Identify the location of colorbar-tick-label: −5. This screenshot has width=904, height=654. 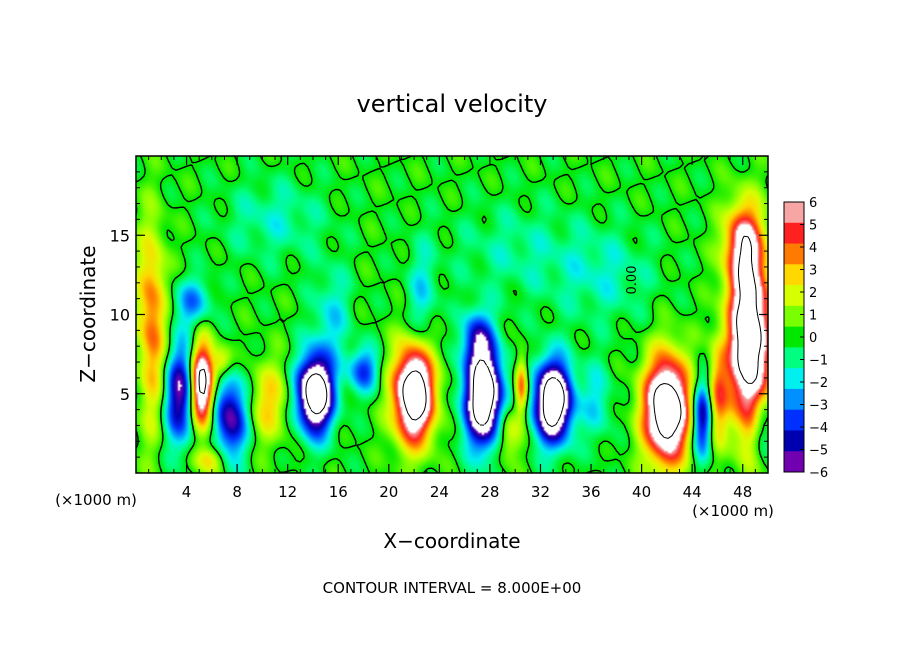
(818, 451).